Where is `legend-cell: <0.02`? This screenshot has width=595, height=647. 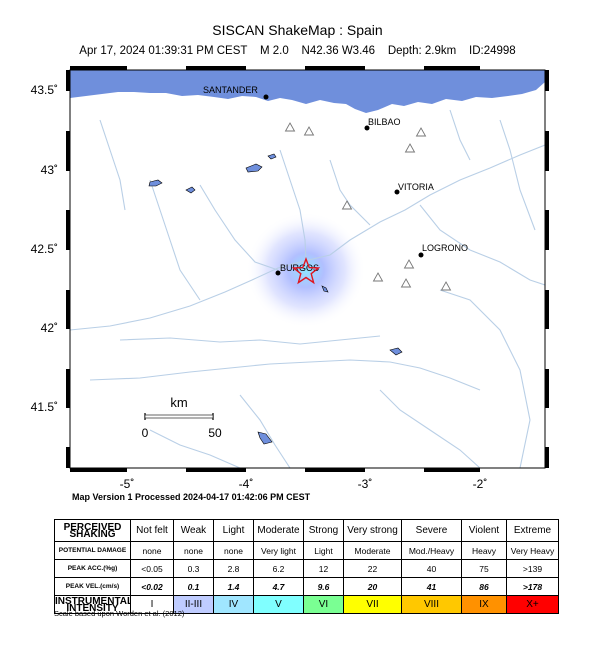
legend-cell: <0.02 is located at coordinates (152, 586).